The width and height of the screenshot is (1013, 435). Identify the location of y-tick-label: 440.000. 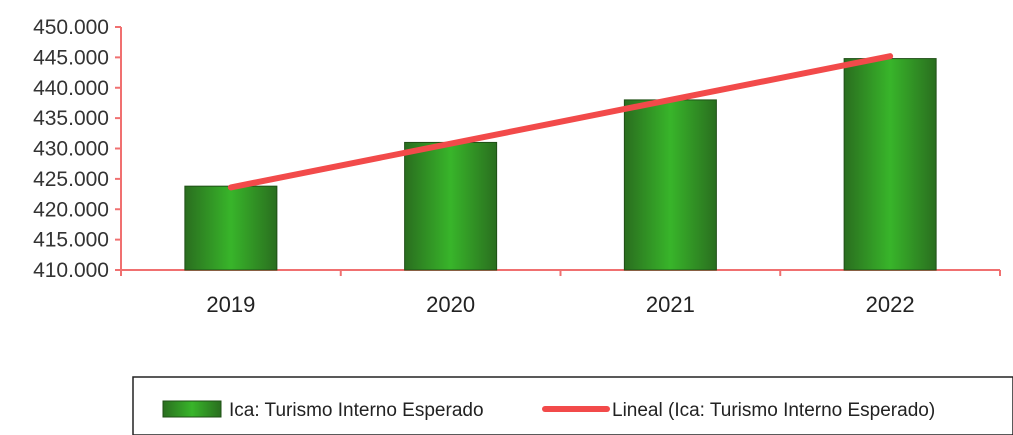
(71, 88).